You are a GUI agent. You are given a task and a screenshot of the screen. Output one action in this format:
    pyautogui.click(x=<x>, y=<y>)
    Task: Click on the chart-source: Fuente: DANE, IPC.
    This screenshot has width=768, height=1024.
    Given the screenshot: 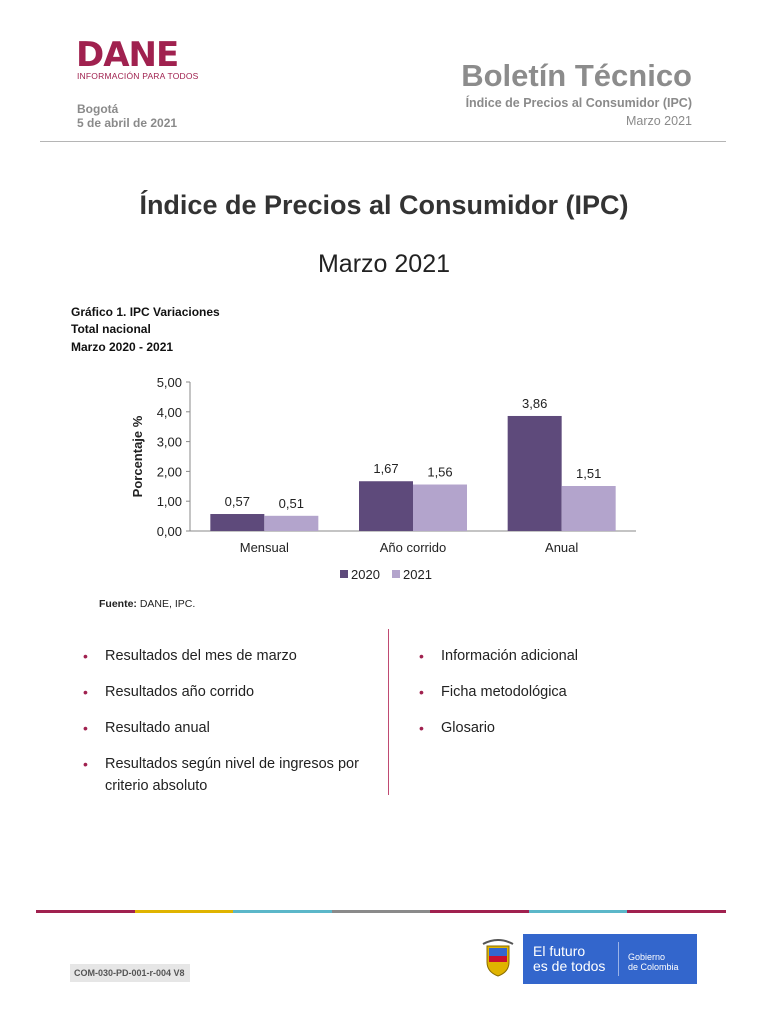 What is the action you would take?
    pyautogui.click(x=147, y=604)
    